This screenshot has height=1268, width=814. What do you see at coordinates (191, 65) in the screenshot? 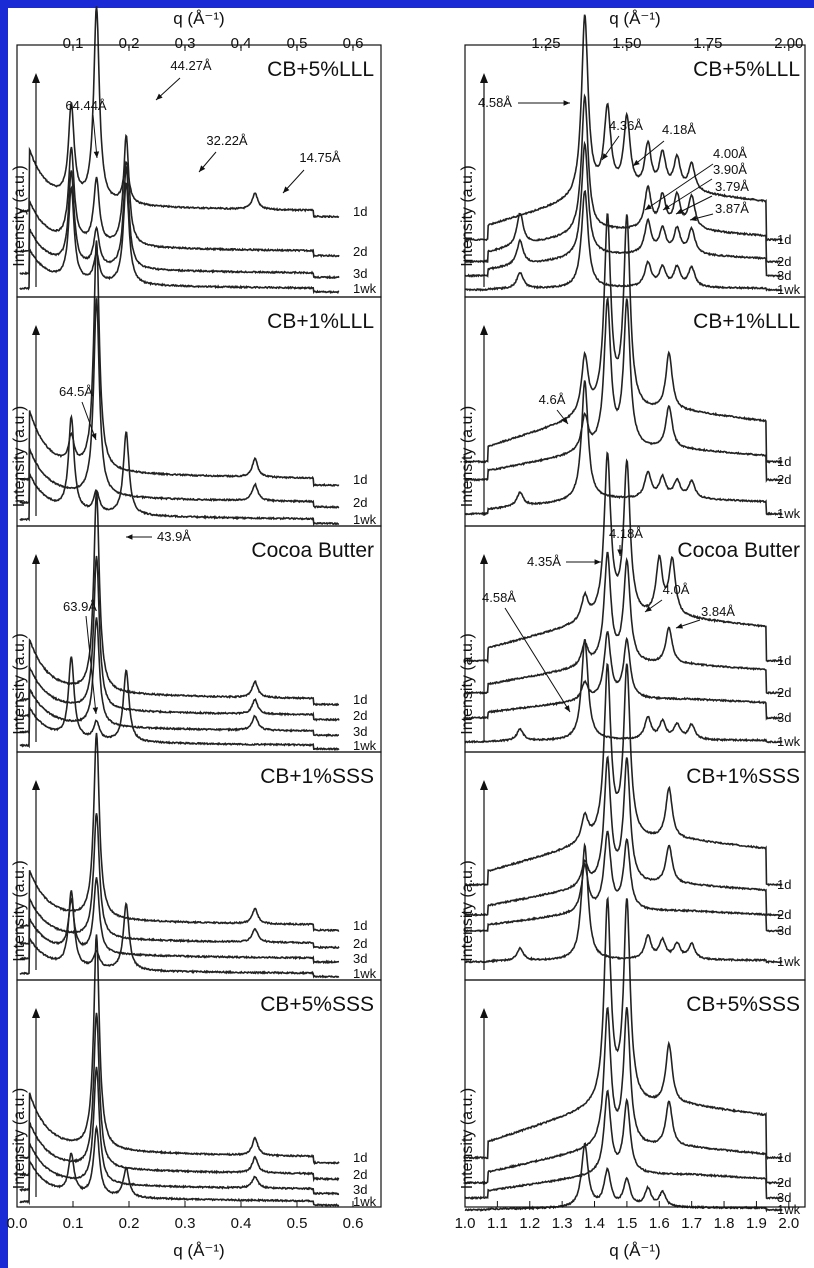
I see `annotation-label: 44.27Å` at bounding box center [191, 65].